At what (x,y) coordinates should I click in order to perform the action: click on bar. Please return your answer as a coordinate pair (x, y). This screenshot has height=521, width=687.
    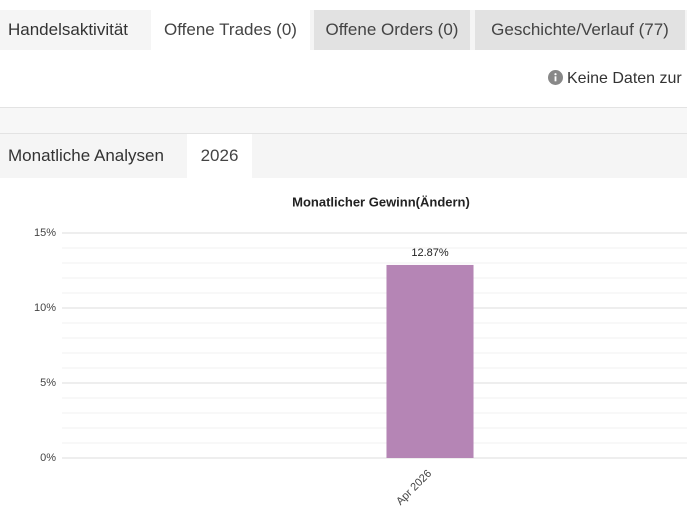
    Looking at the image, I should click on (430, 361).